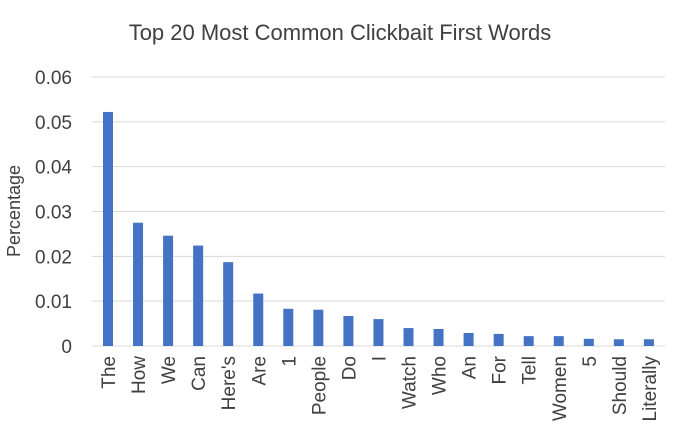 The image size is (678, 443). What do you see at coordinates (620, 385) in the screenshot?
I see `x-tick-label: Should` at bounding box center [620, 385].